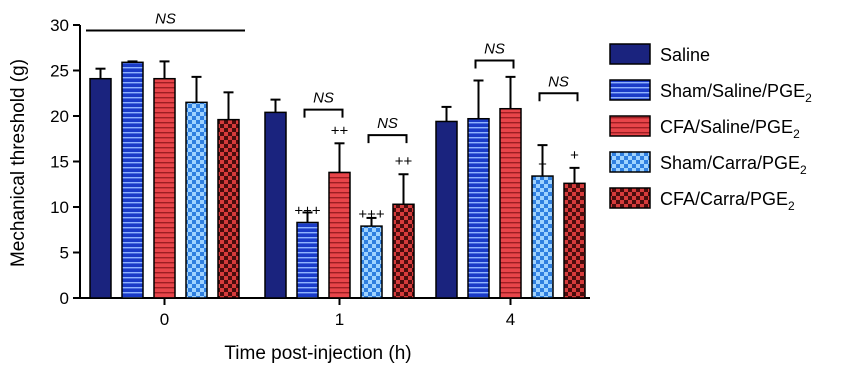 The image size is (847, 367). I want to click on legend-label-text: Sham/Carra/PGE, so click(730, 163).